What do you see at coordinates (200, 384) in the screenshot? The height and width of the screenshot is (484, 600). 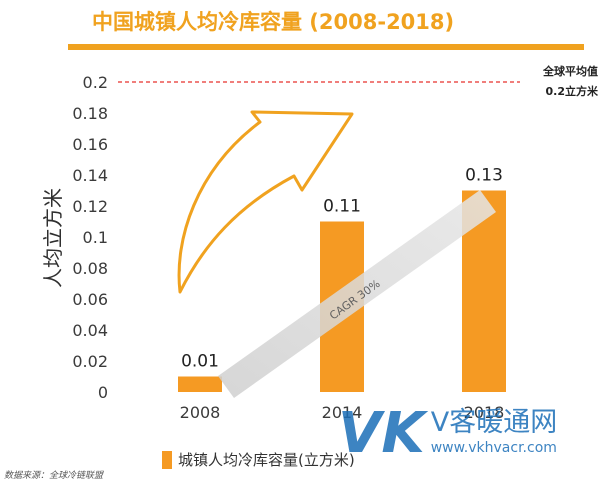 I see `bar-2008` at bounding box center [200, 384].